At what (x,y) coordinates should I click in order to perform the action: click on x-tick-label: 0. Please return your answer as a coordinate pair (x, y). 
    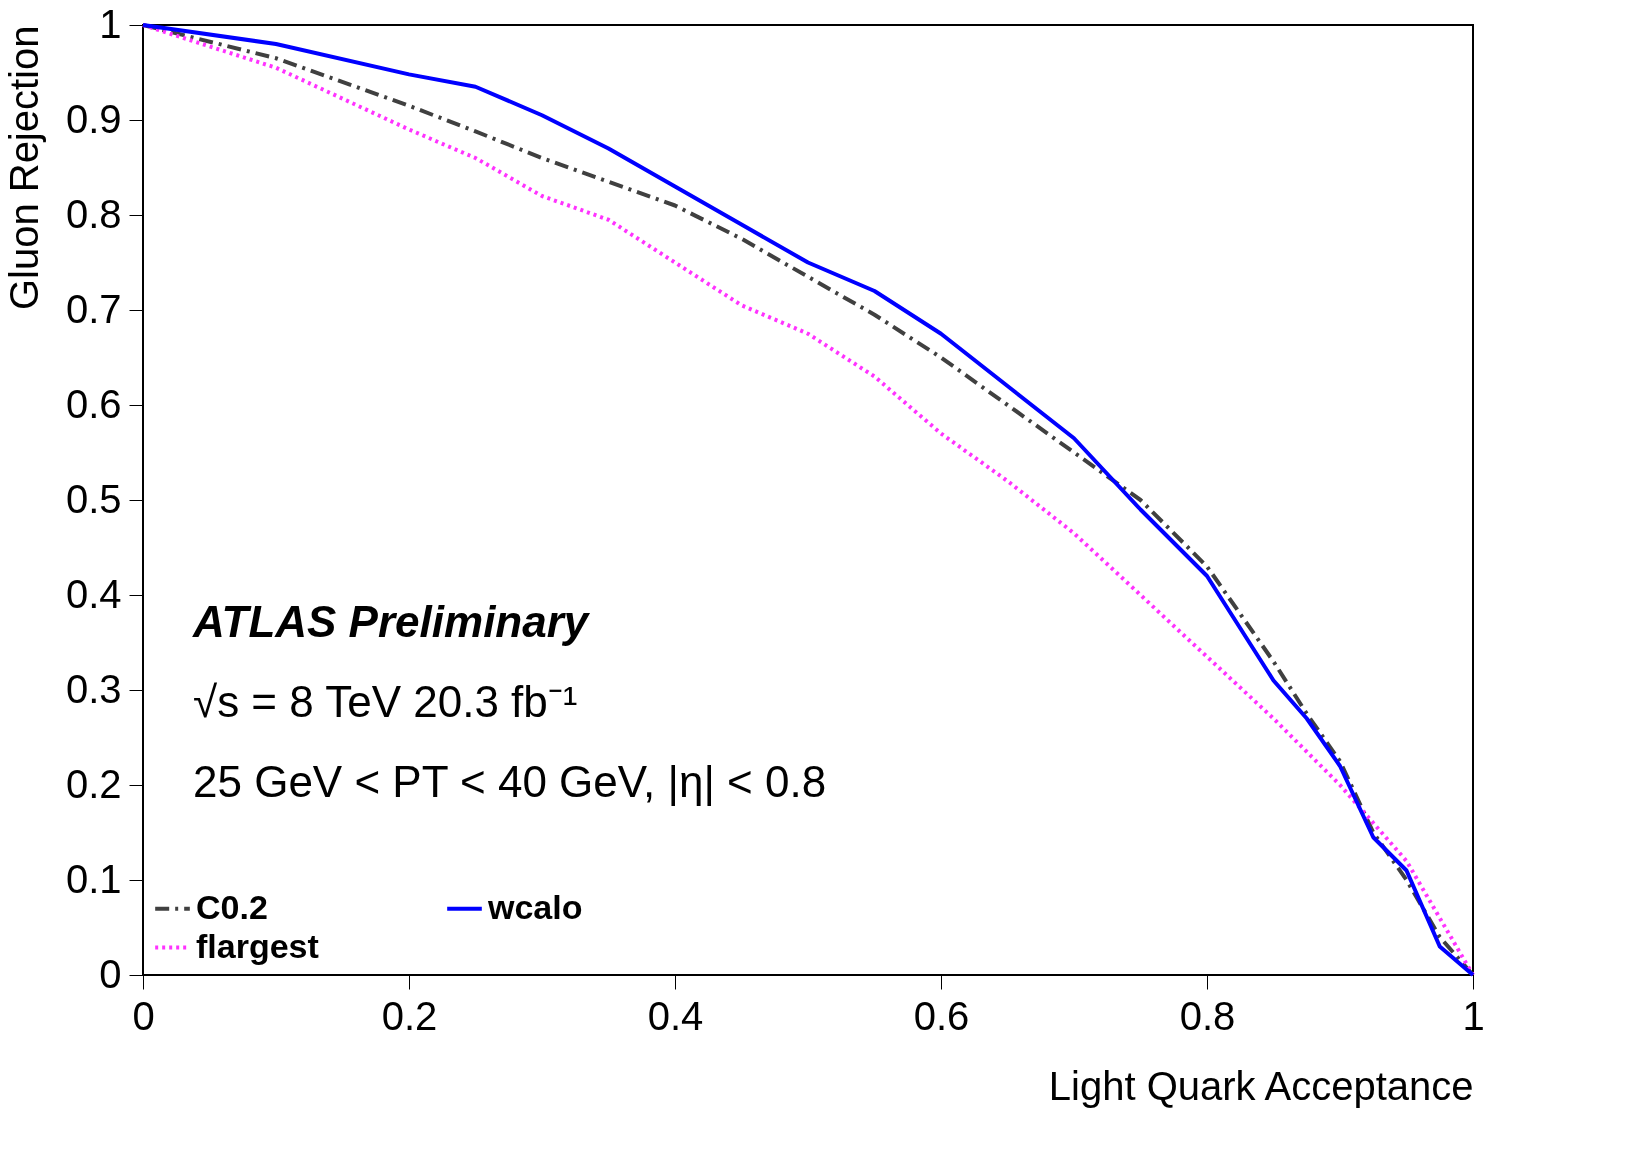
    Looking at the image, I should click on (143, 1015).